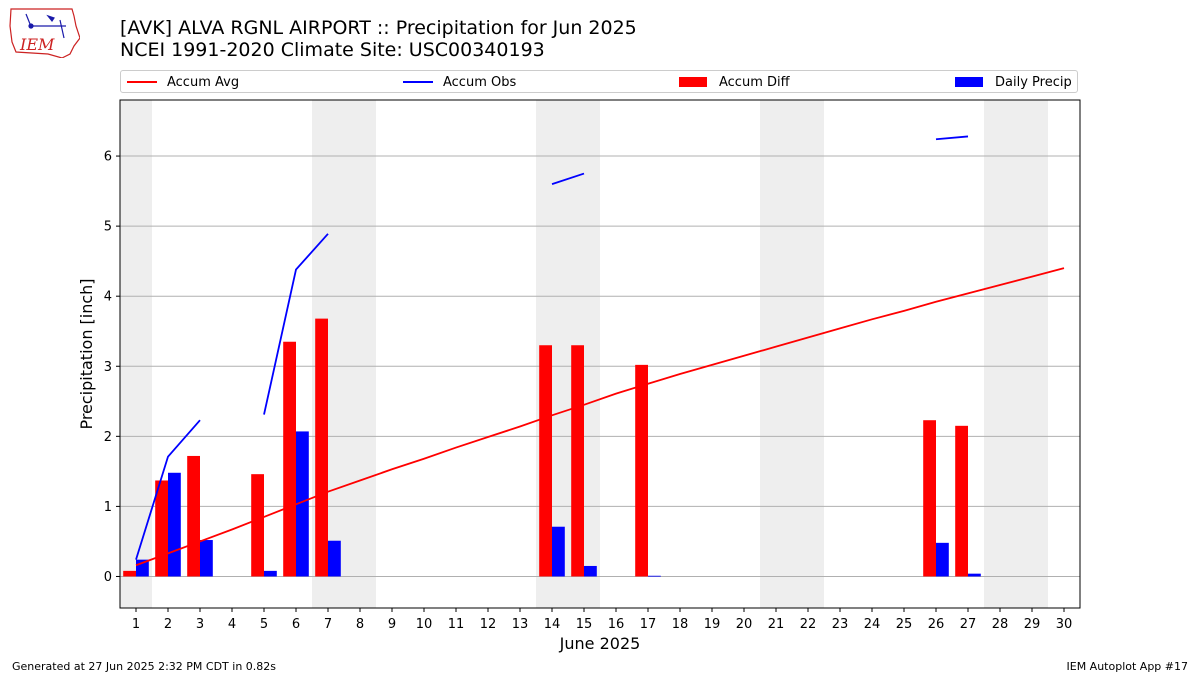 The image size is (1200, 675). I want to click on iem-logo: IEM, so click(44, 33).